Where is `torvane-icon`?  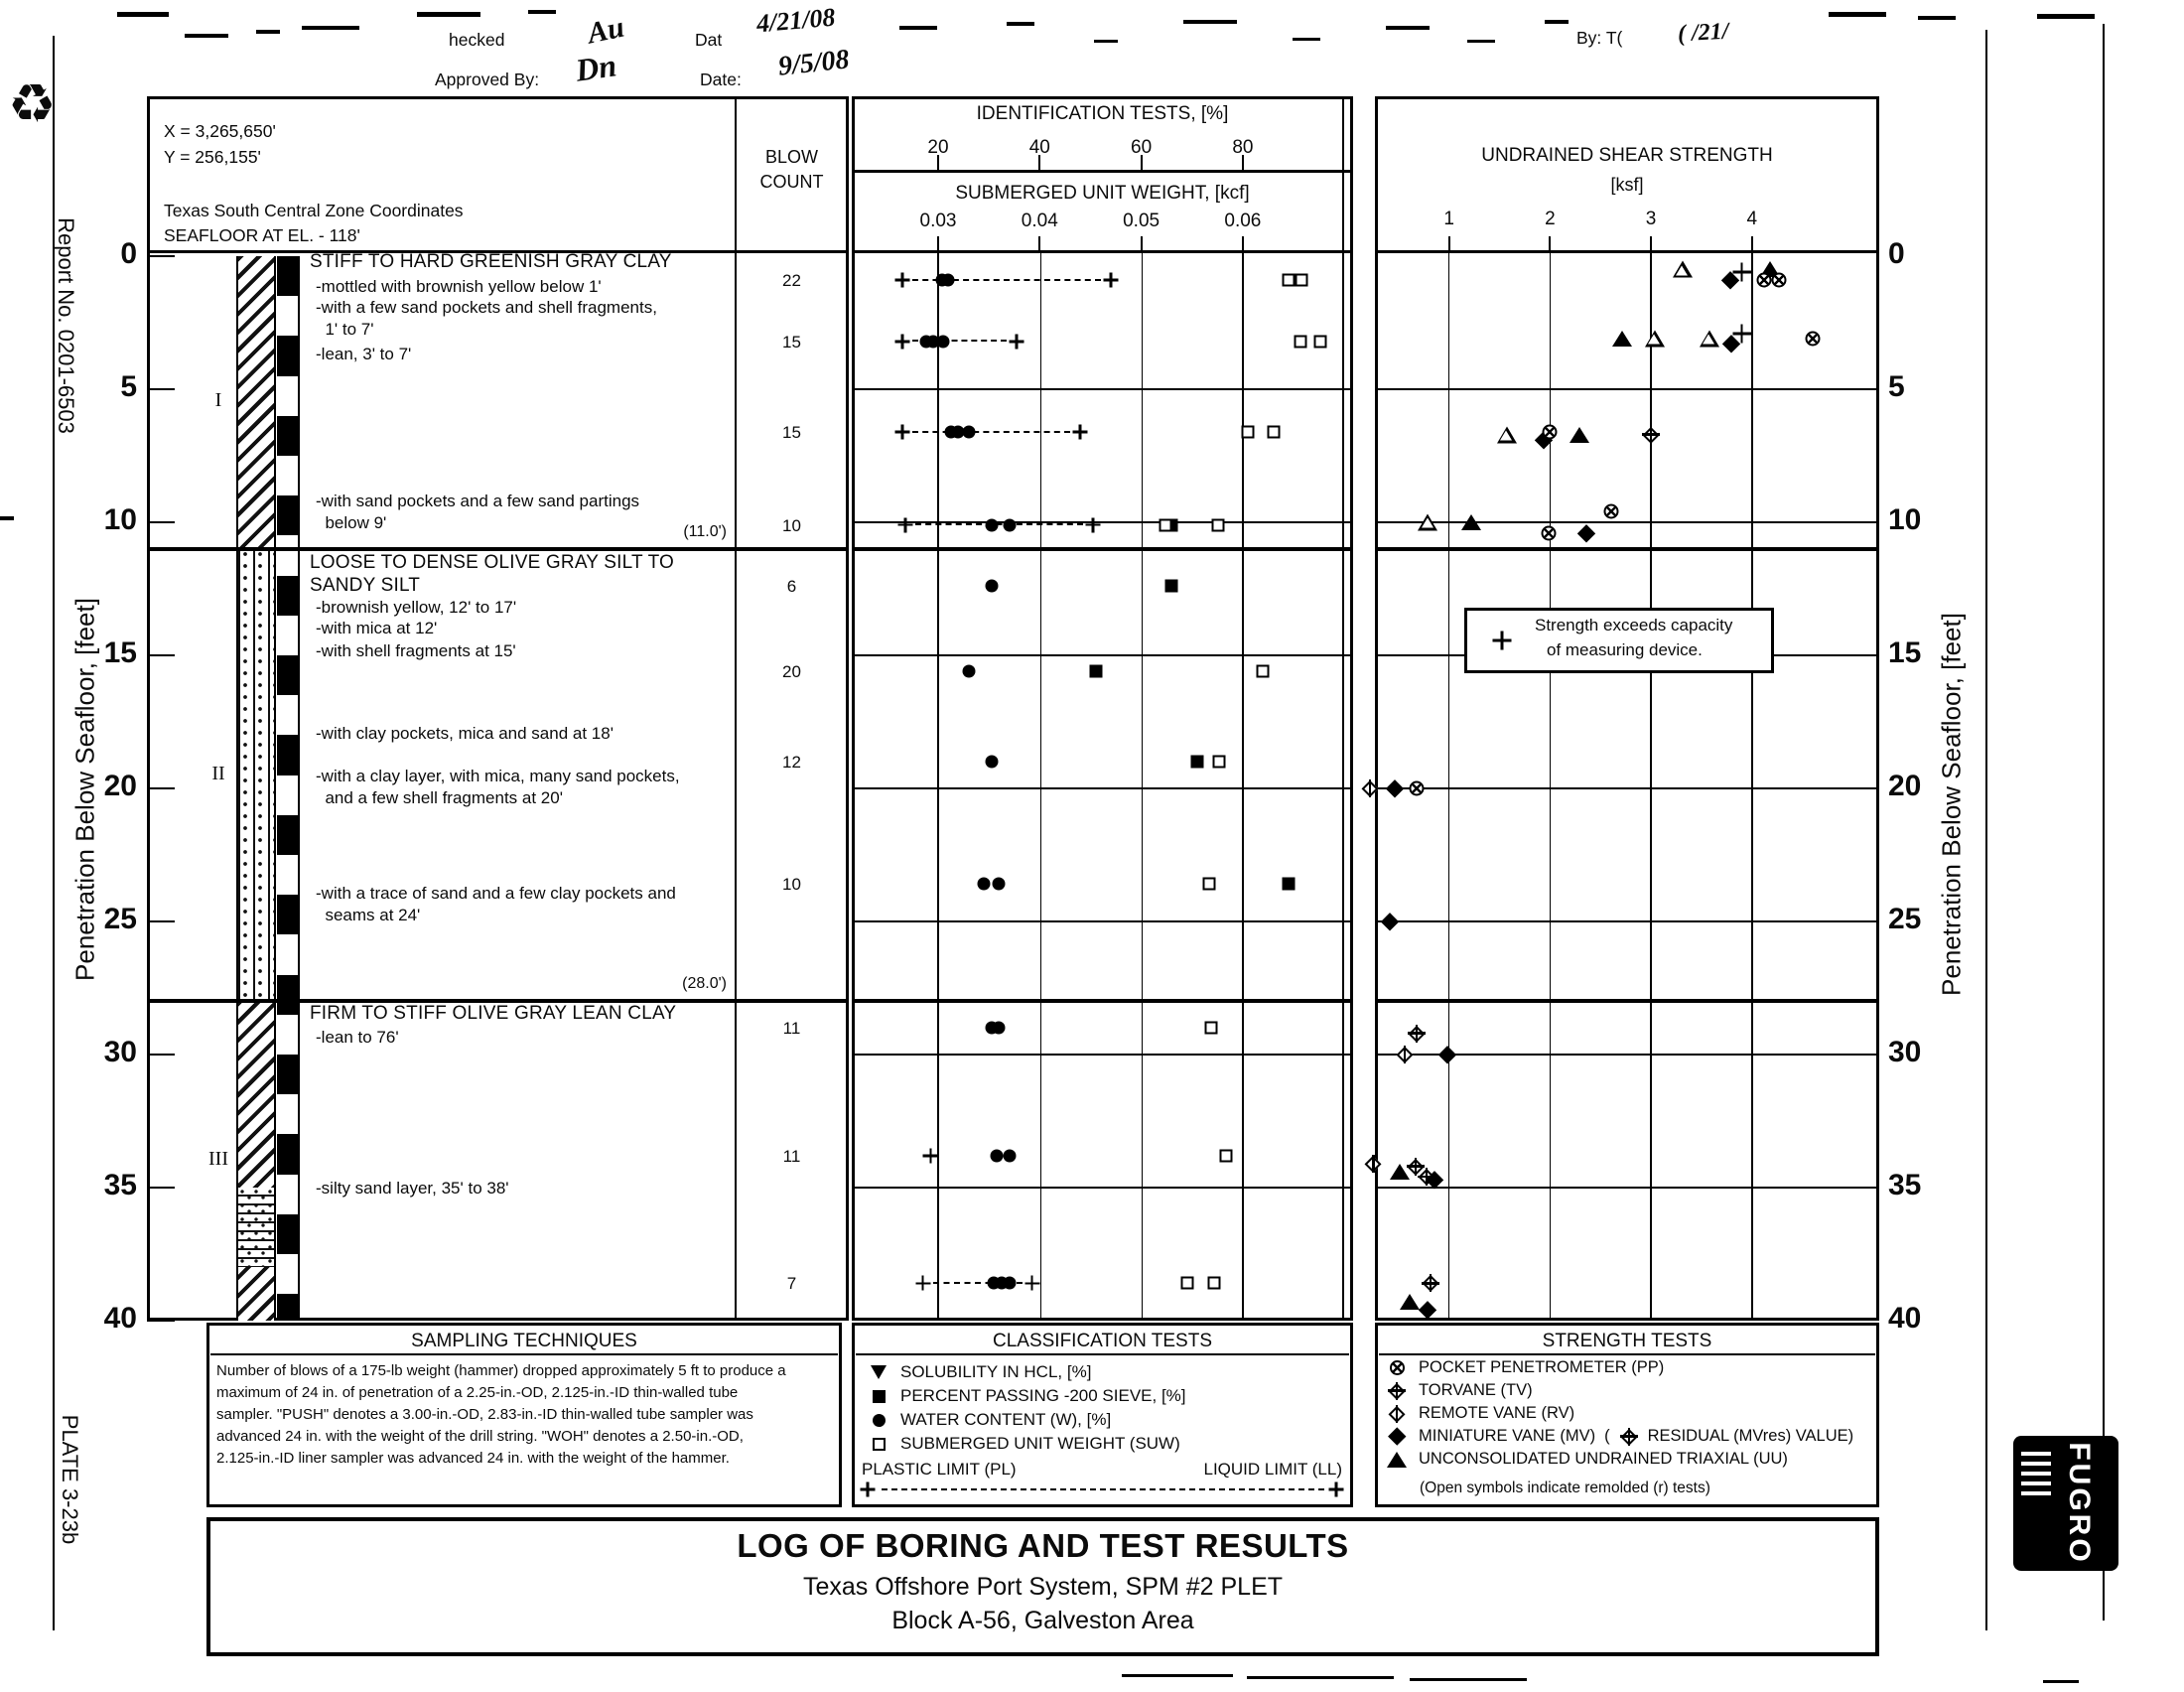 torvane-icon is located at coordinates (1397, 1390).